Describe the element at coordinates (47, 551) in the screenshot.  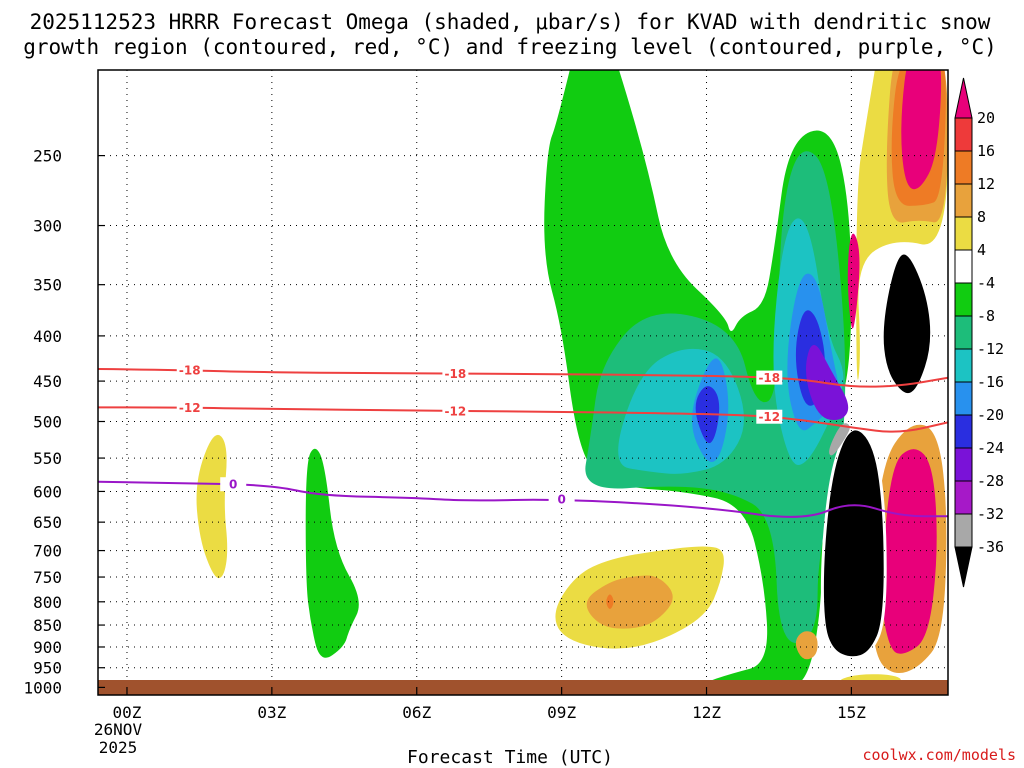
I see `y-tick-label-700: 700` at that location.